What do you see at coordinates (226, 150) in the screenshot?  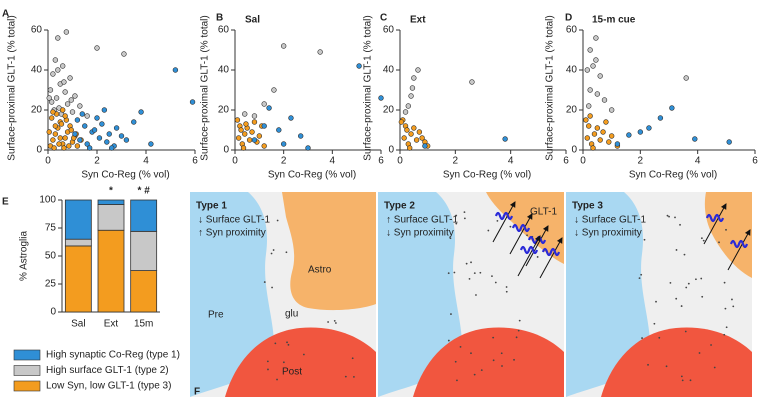 I see `y-tick-label: 0` at bounding box center [226, 150].